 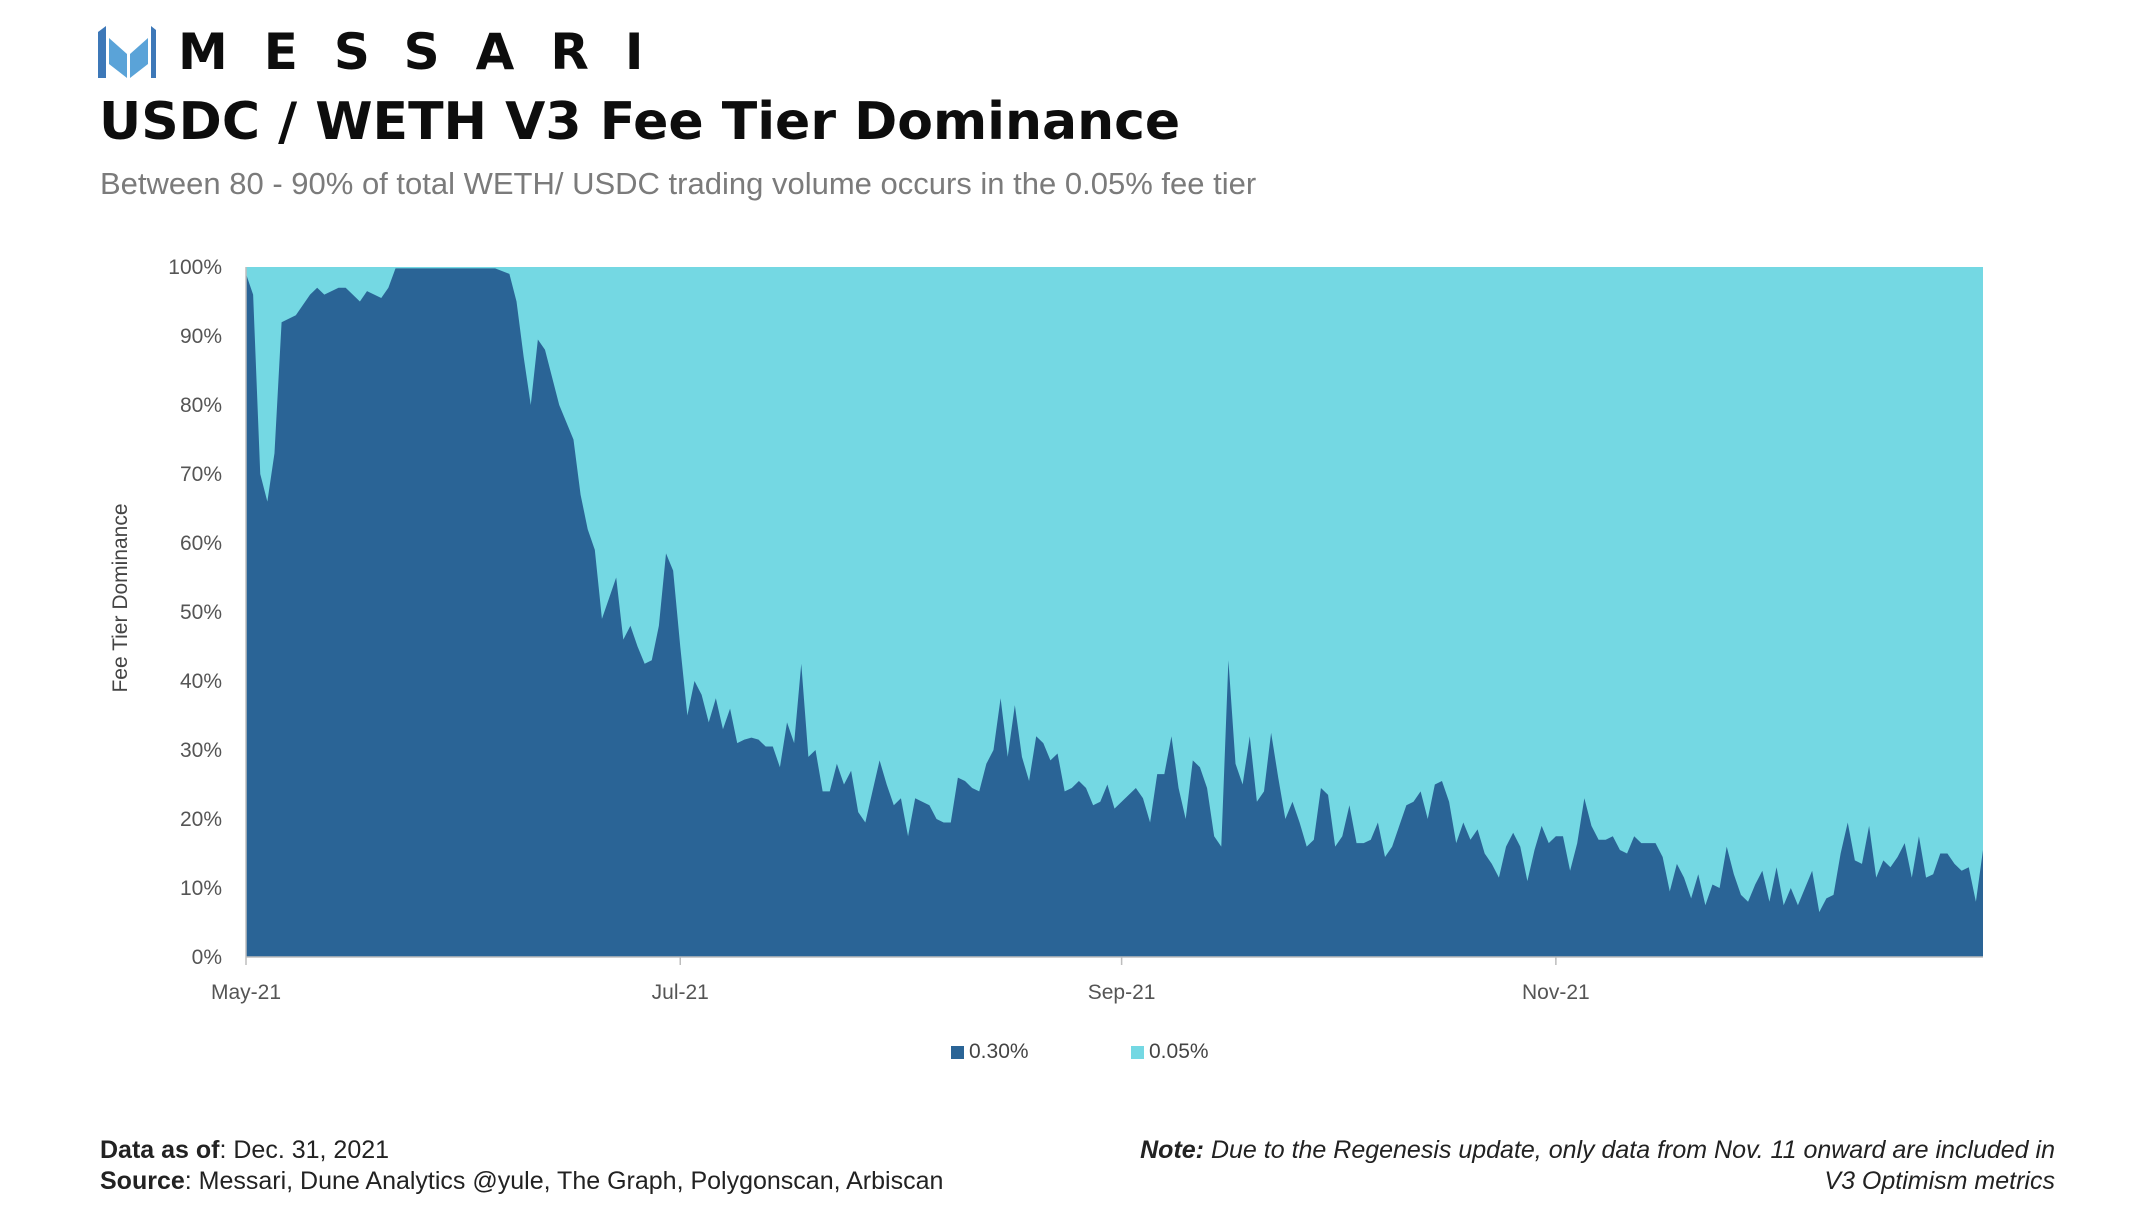 What do you see at coordinates (207, 957) in the screenshot?
I see `y-tick-label: 0%` at bounding box center [207, 957].